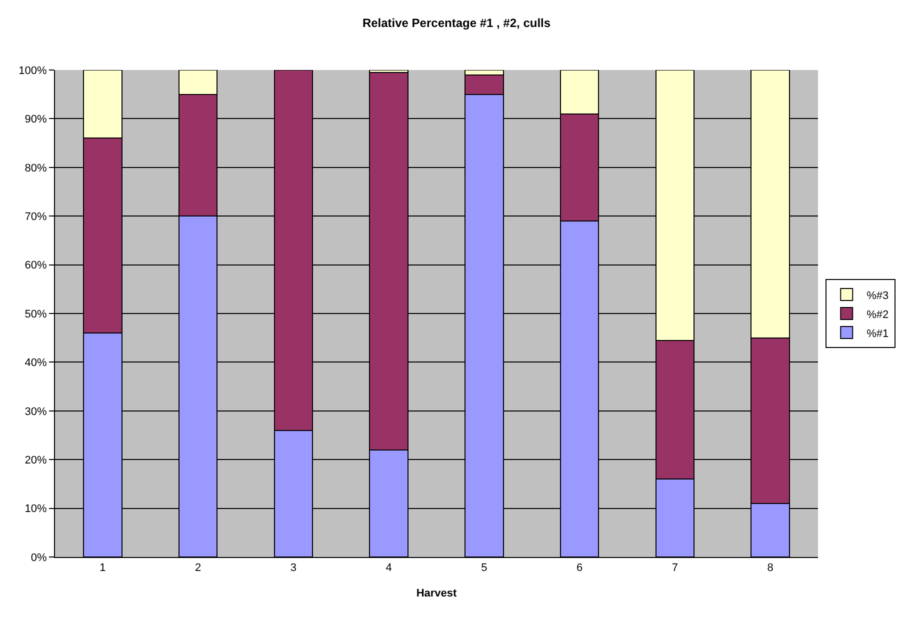 The width and height of the screenshot is (913, 617). I want to click on x-tick-label: 8, so click(770, 568).